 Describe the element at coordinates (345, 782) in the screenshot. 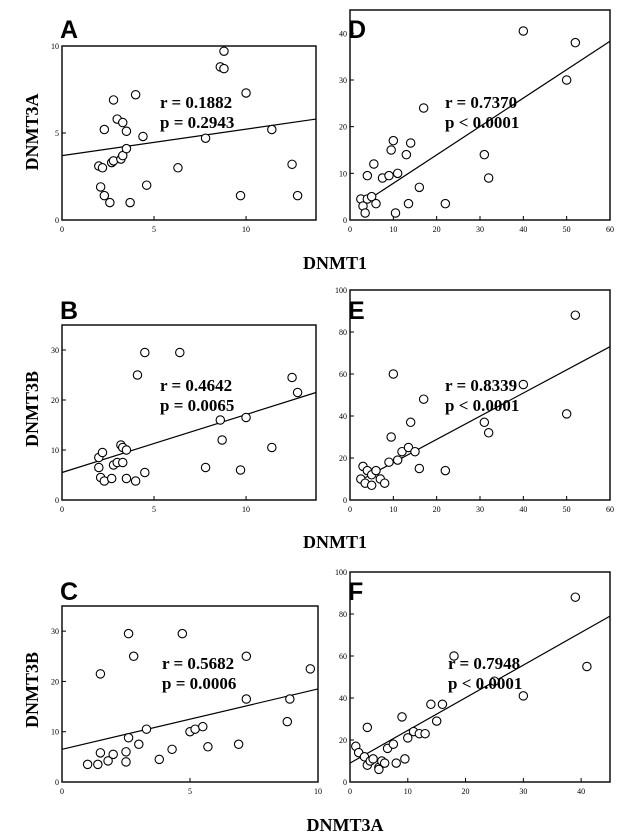

I see `y-tick-label: 0` at that location.